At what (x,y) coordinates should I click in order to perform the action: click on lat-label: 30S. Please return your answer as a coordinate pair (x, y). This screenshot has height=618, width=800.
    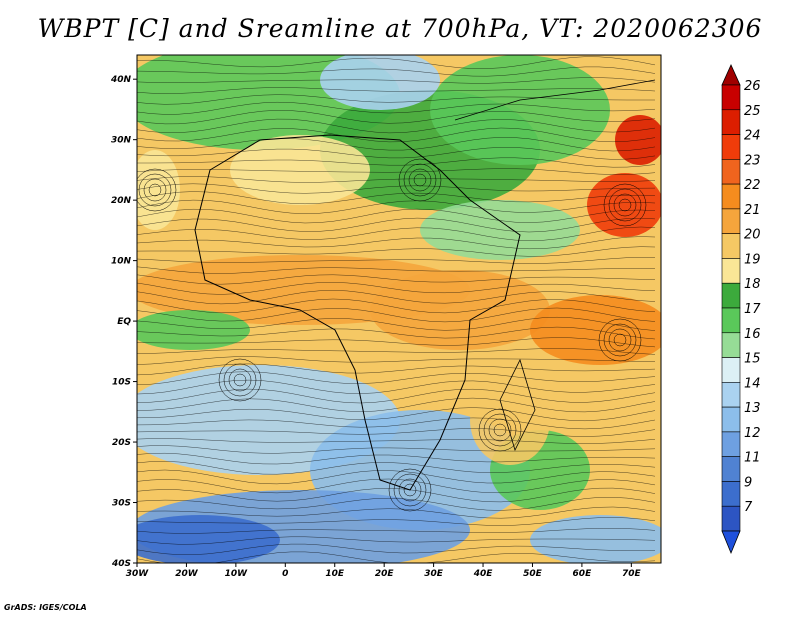
    Looking at the image, I should click on (121, 504).